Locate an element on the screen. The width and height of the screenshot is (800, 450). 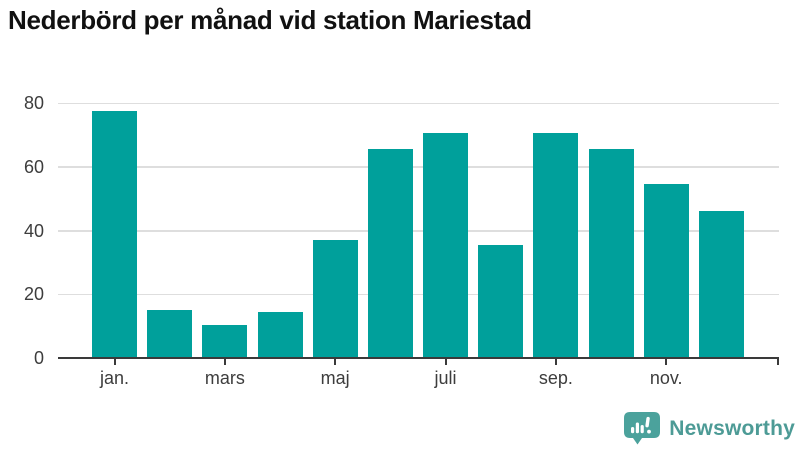
x-slot-juni is located at coordinates (390, 376).